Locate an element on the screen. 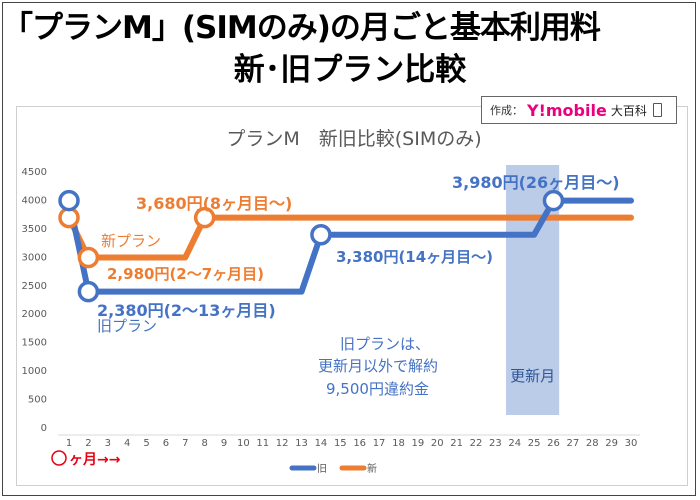 The image size is (700, 500). x-tick-label: 9 is located at coordinates (224, 443).